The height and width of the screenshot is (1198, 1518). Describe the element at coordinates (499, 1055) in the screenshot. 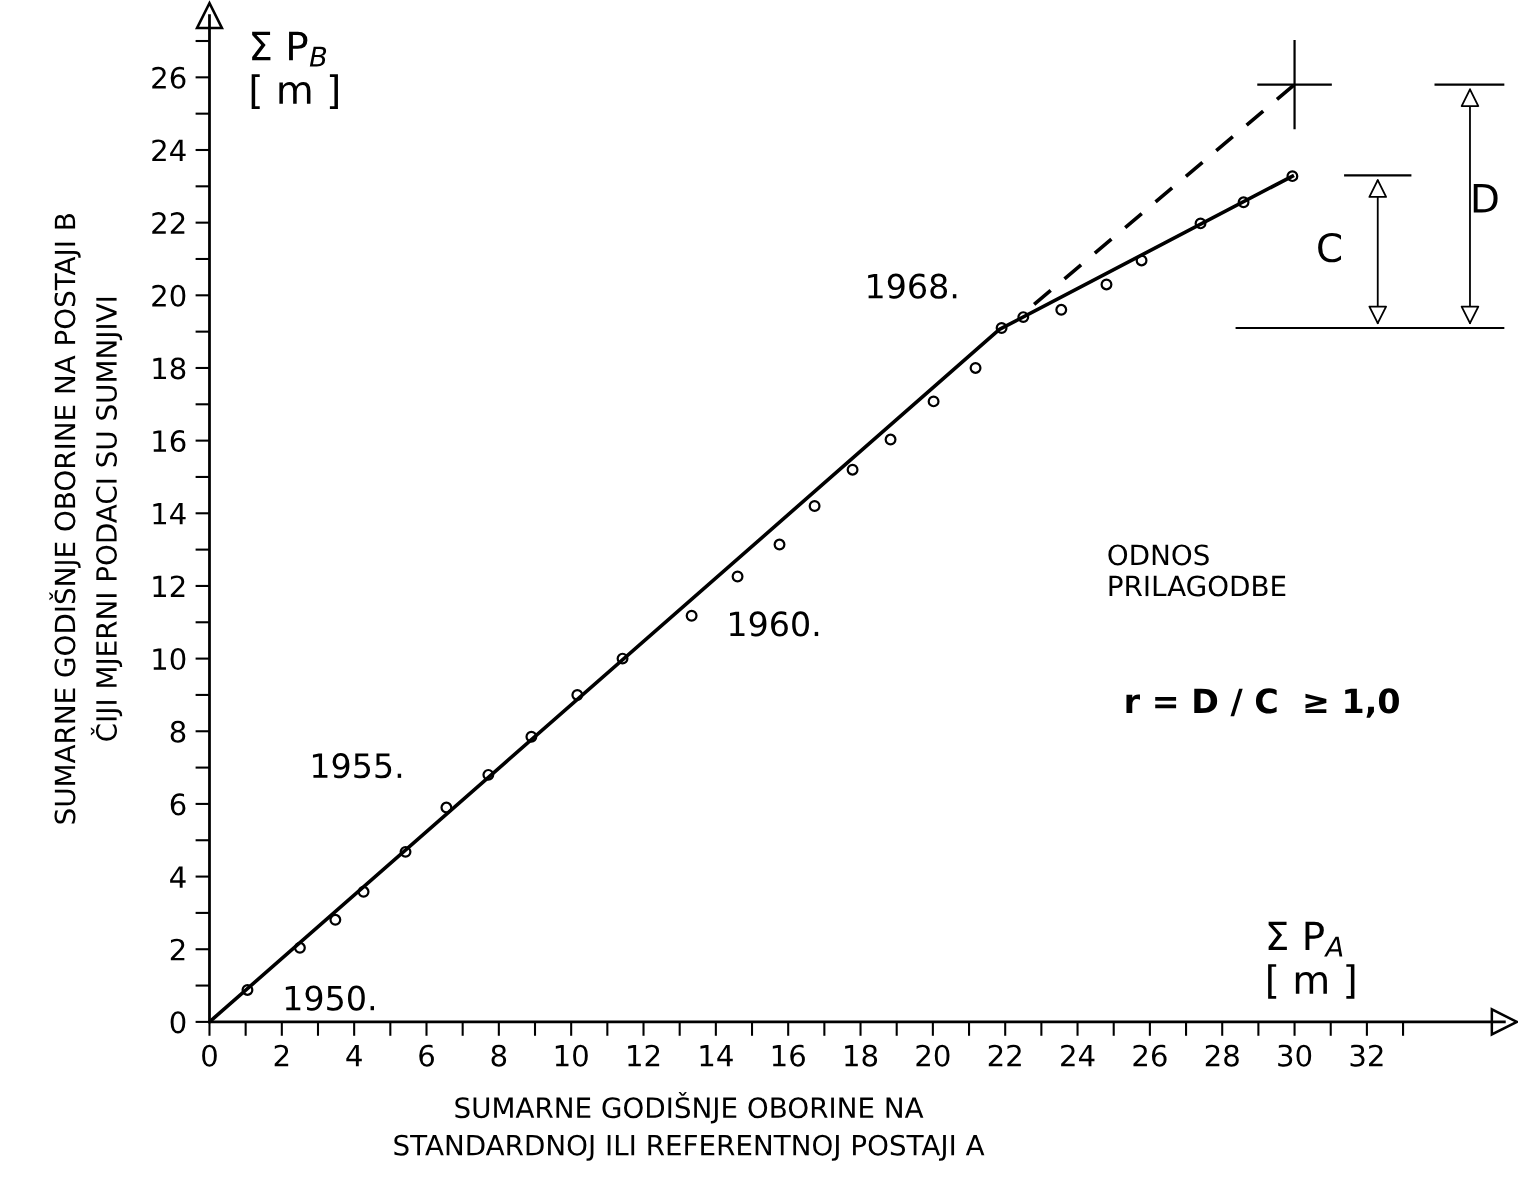

I see `x-tick-label: 8` at that location.